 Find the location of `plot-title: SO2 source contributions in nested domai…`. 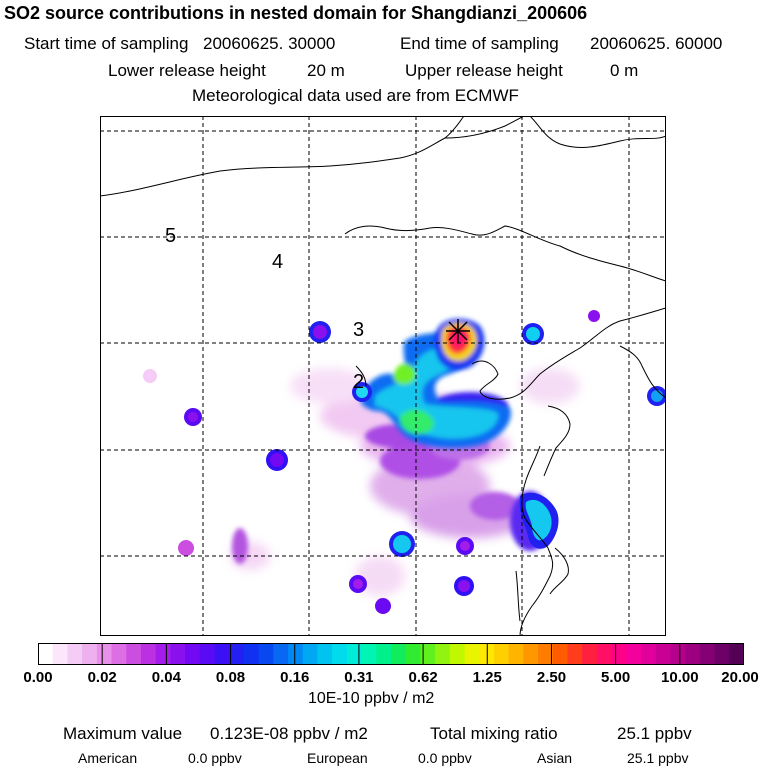

plot-title: SO2 source contributions in nested domai… is located at coordinates (296, 13).